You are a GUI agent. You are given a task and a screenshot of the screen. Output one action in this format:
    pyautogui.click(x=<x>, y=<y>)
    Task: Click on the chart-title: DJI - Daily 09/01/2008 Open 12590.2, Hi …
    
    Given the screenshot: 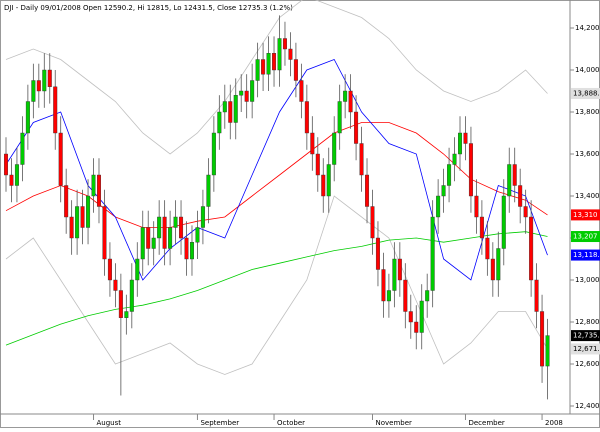 What is the action you would take?
    pyautogui.click(x=148, y=8)
    